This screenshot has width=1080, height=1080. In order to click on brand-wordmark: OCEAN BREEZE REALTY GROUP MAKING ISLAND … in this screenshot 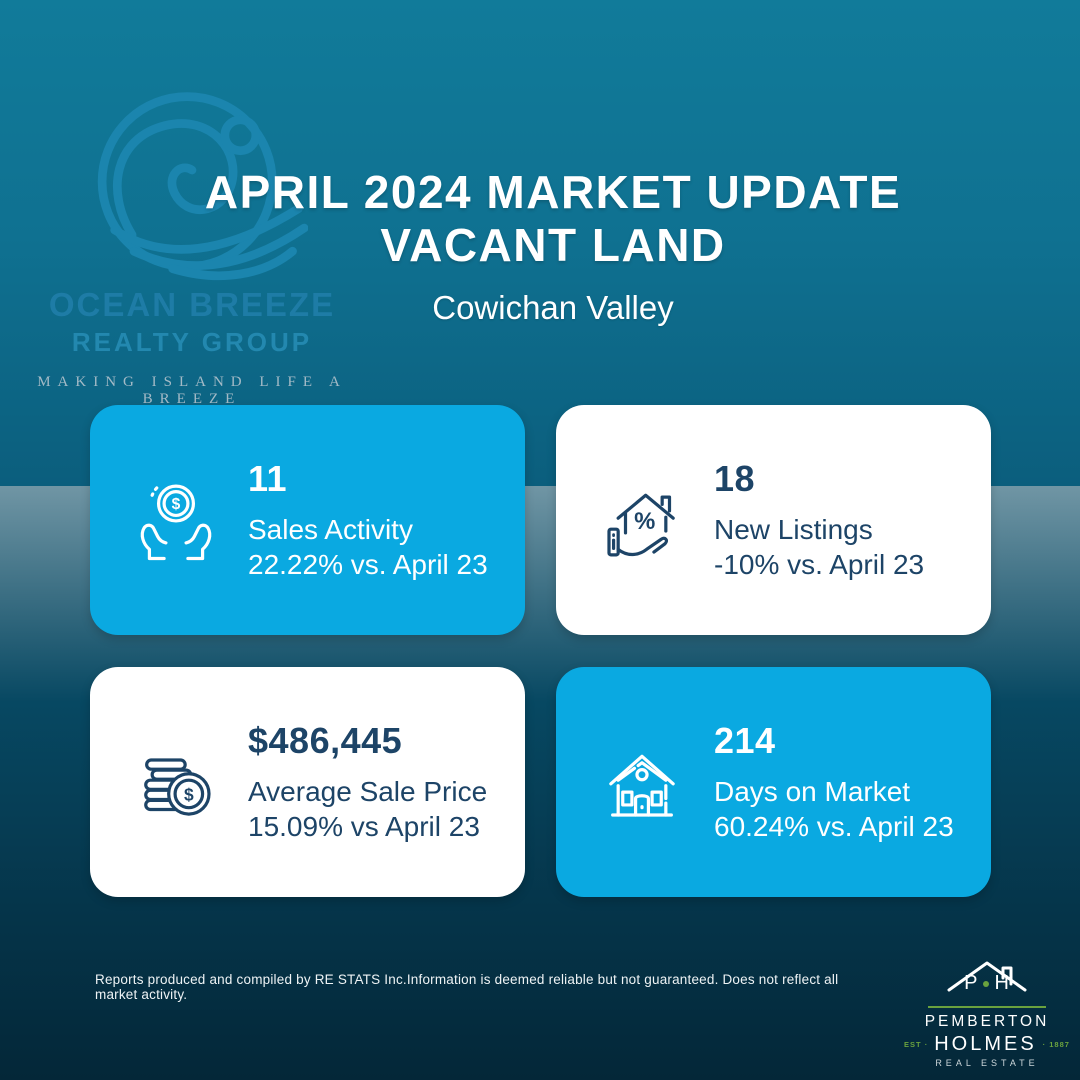, I will do `click(192, 347)`.